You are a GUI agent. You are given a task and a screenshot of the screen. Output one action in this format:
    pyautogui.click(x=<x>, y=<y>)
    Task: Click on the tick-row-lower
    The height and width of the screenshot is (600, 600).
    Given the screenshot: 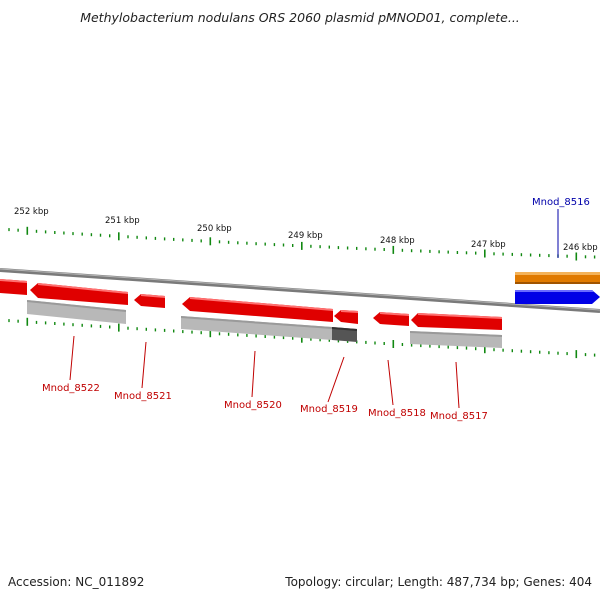 What is the action you would take?
    pyautogui.click(x=302, y=338)
    